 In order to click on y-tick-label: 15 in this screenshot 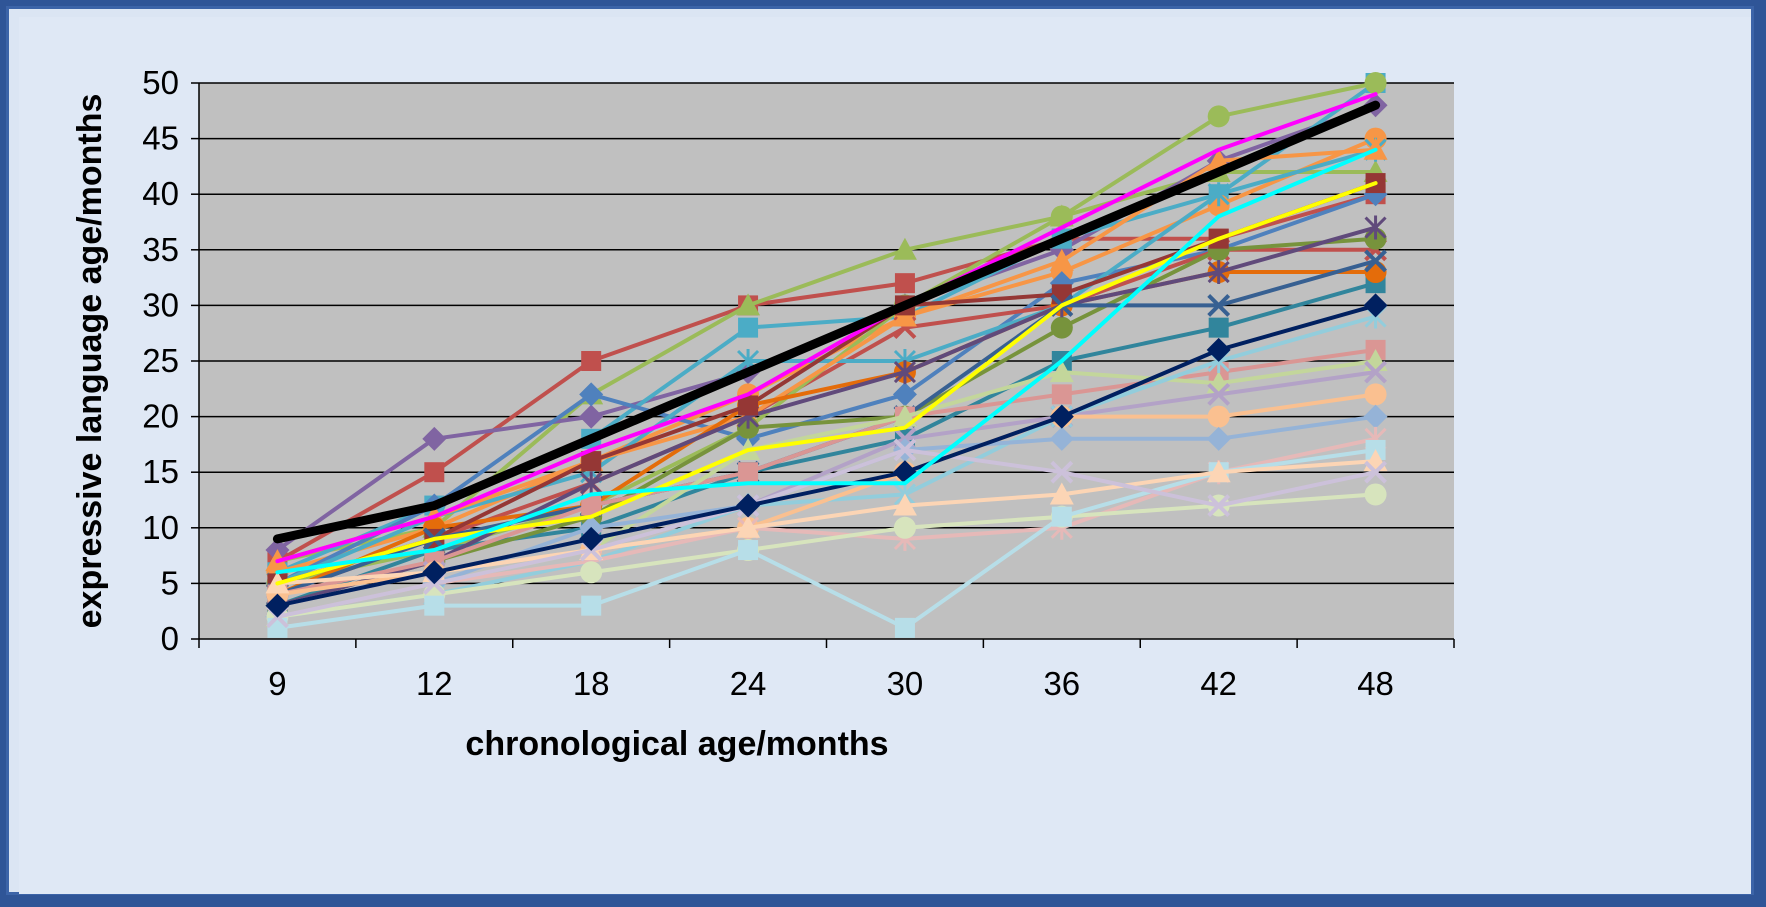, I will do `click(160, 471)`.